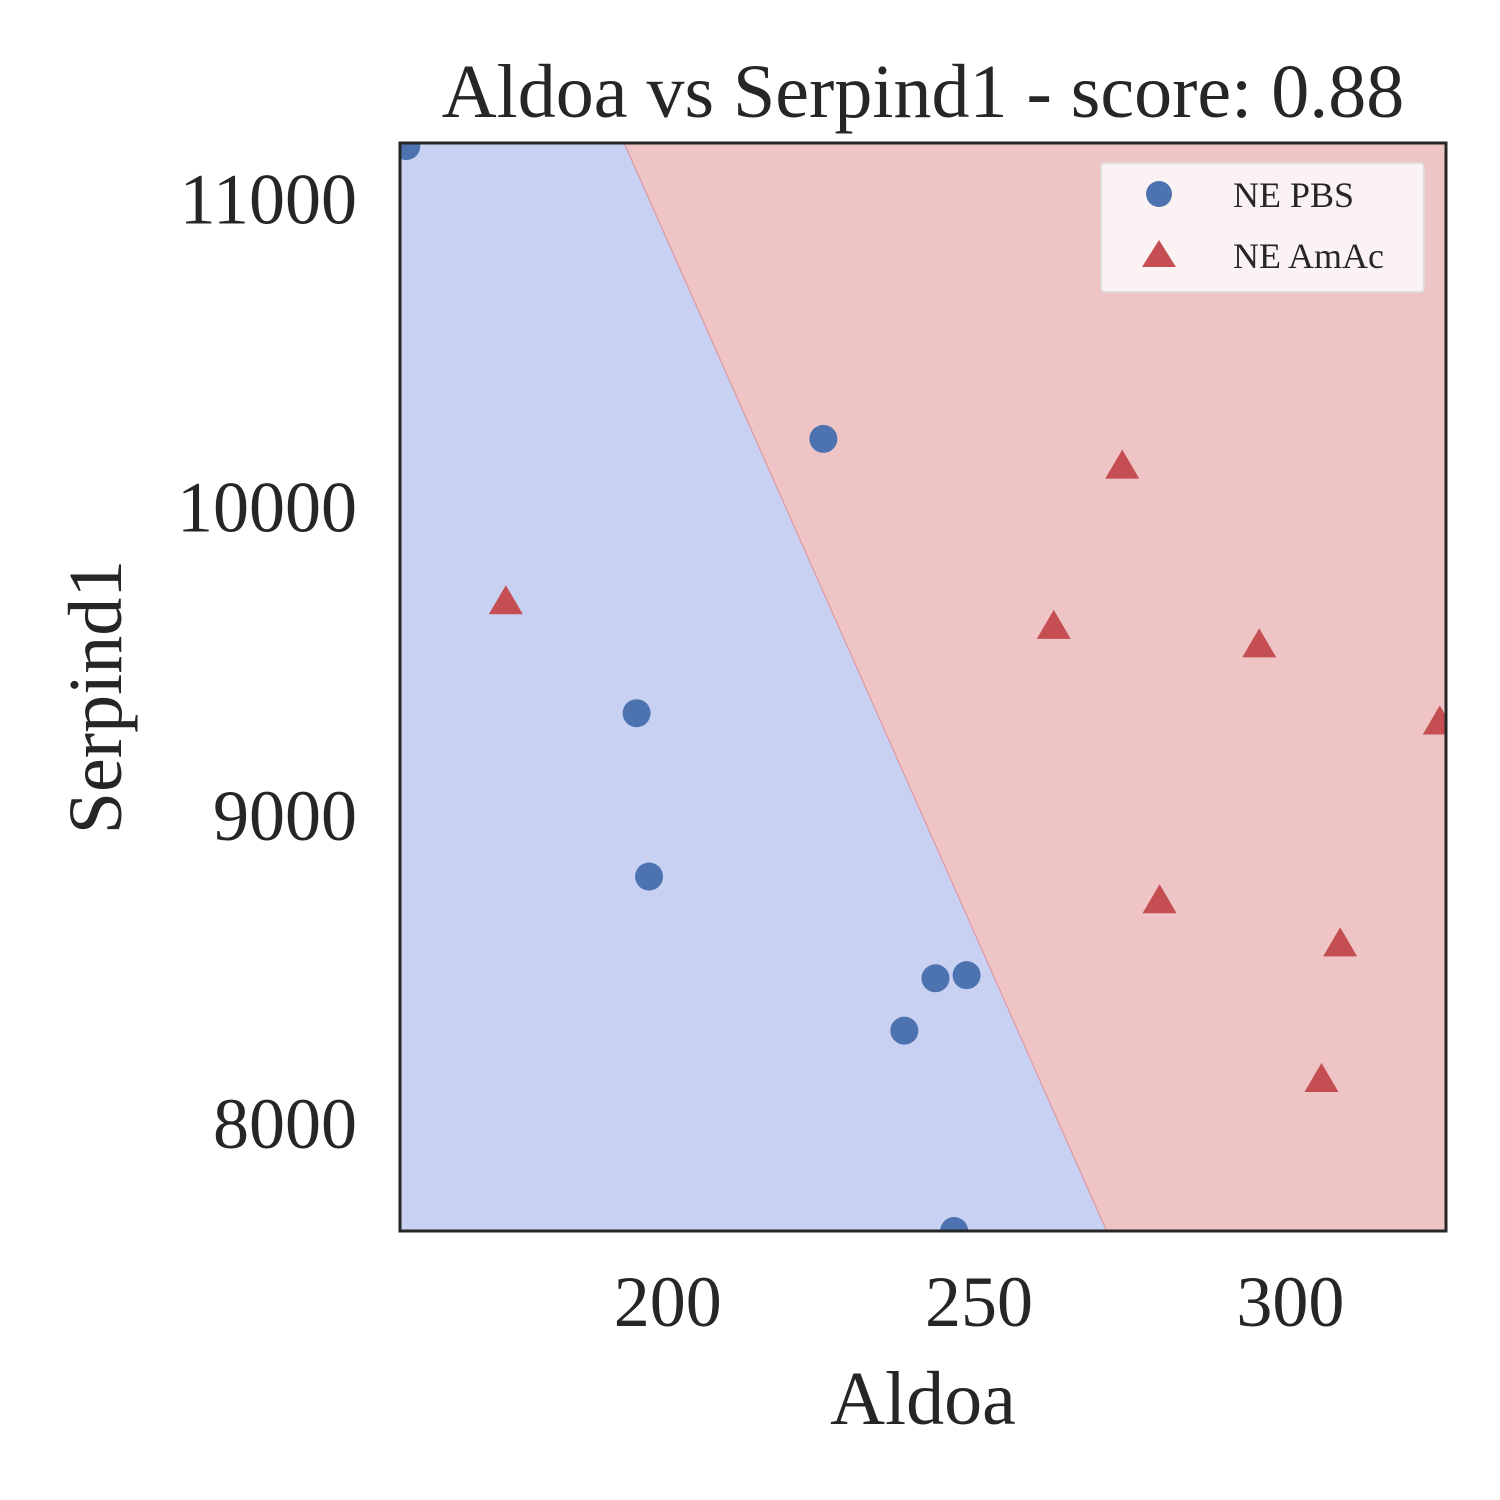  I want to click on y-axis-label: Serpind1, so click(96, 697).